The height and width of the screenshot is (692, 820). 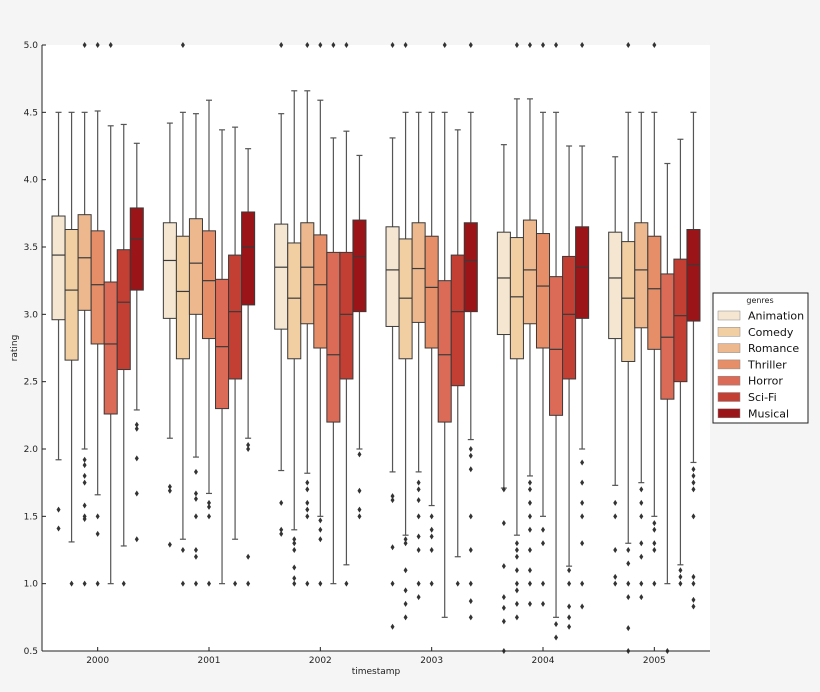 I want to click on box-musical-2003, so click(x=470, y=331).